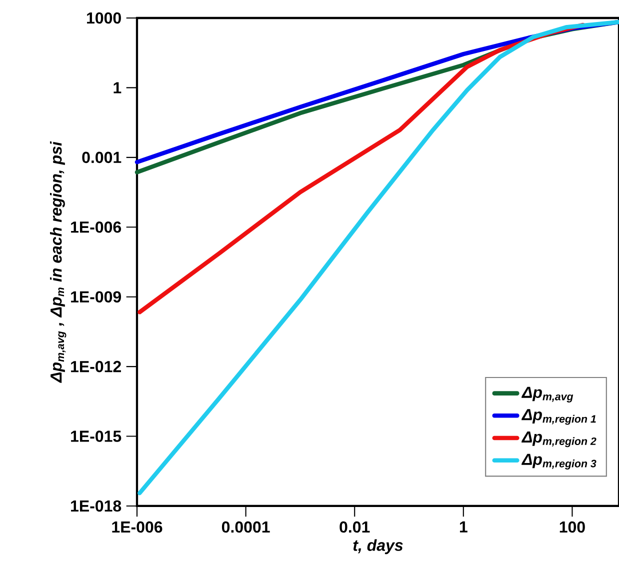  What do you see at coordinates (118, 88) in the screenshot?
I see `y-tick-label: 1` at bounding box center [118, 88].